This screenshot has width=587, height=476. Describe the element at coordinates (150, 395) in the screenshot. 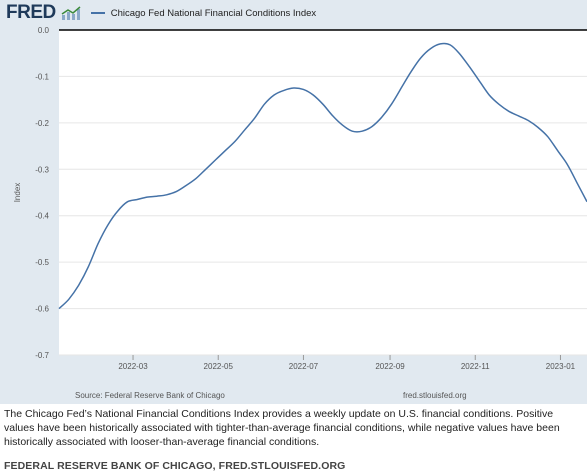

I see `source-label: Source: Federal Reserve Bank of Chicago` at that location.